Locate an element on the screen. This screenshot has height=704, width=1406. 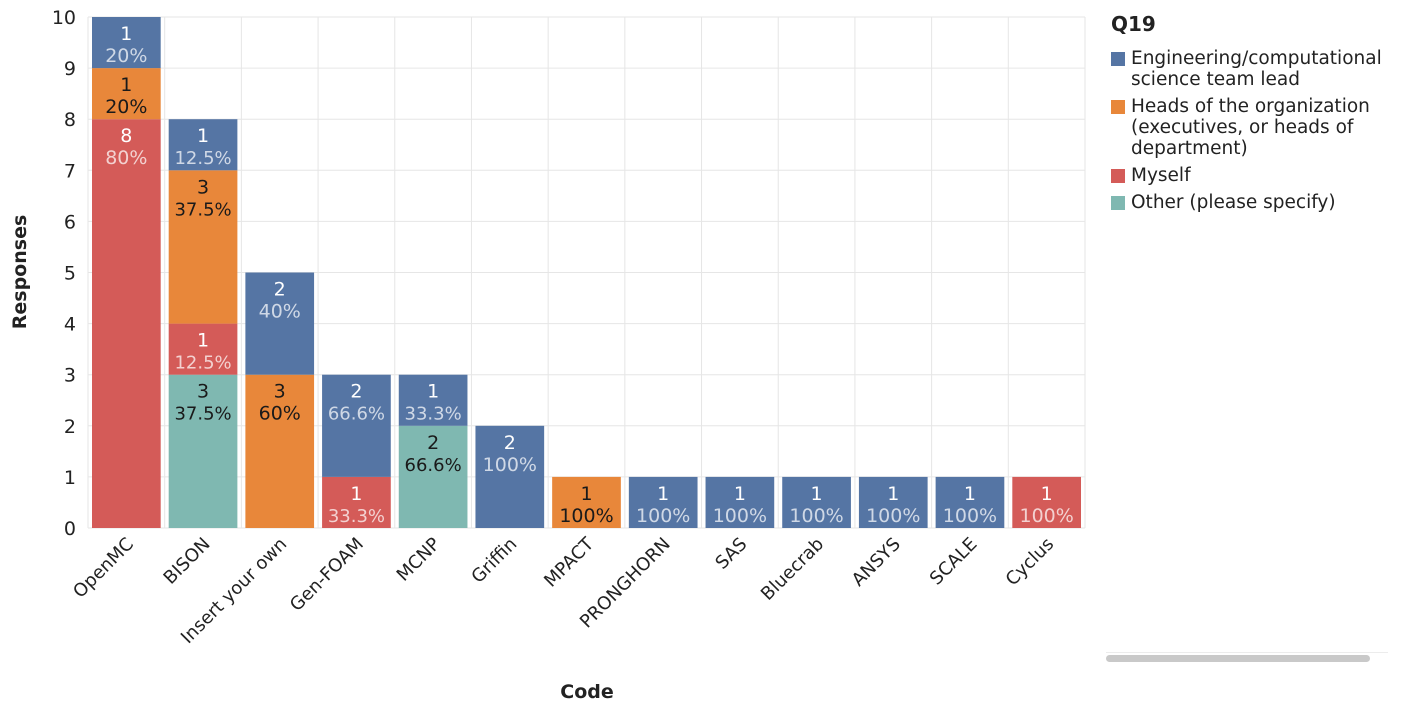
y-axis-ticks: 0 1 2 3 4 5 6 7 8 9 10 is located at coordinates (64, 273).